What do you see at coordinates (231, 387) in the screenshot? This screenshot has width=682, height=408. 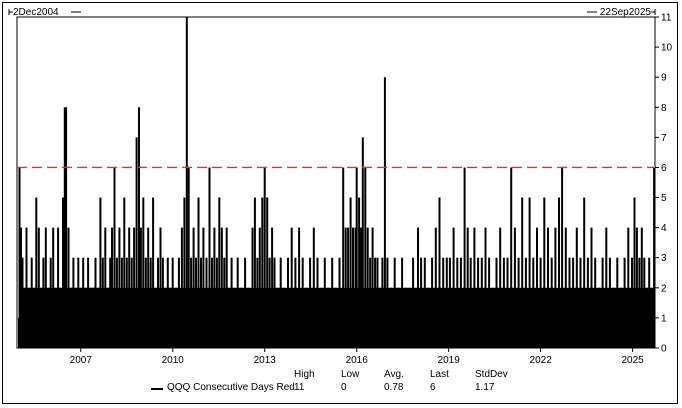 I see `legend-series-name: QQQ Consecutive Days Red` at bounding box center [231, 387].